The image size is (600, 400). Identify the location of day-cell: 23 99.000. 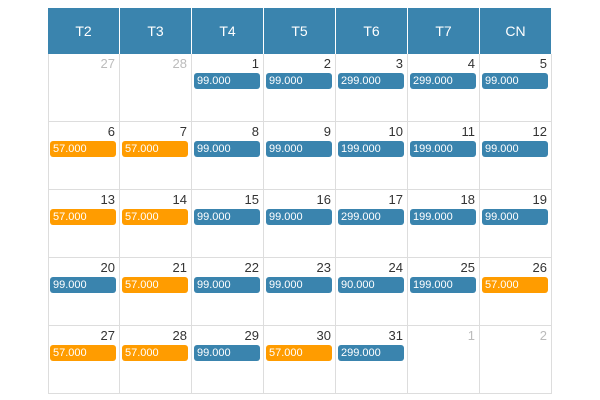
(300, 292).